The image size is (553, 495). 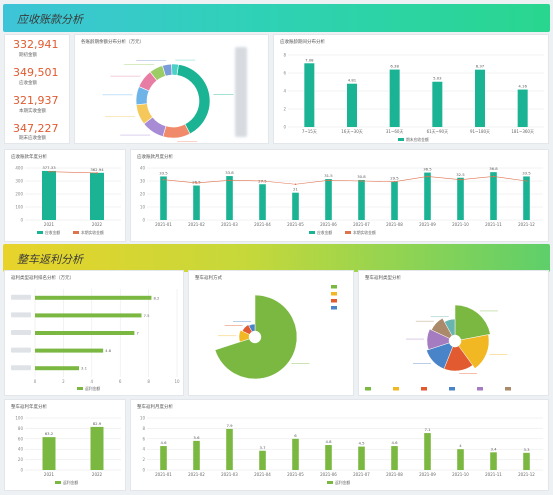 I want to click on x-tick-label: 2021-10, so click(x=460, y=474).